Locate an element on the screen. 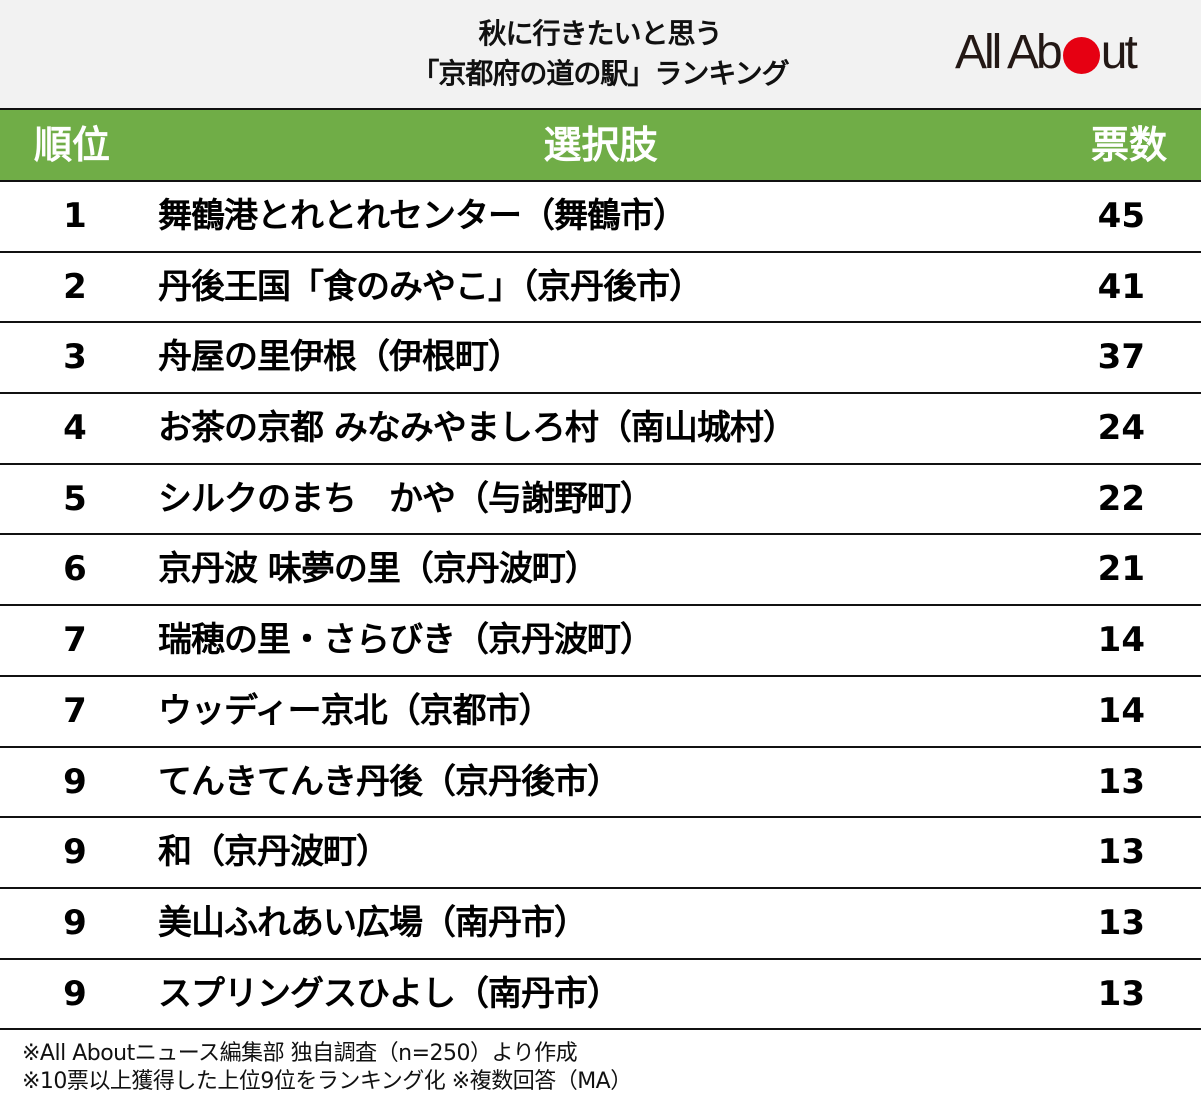 This screenshot has height=1103, width=1201. table-row: 9 てんきてんき丹後（京丹後市） 13 is located at coordinates (600, 783).